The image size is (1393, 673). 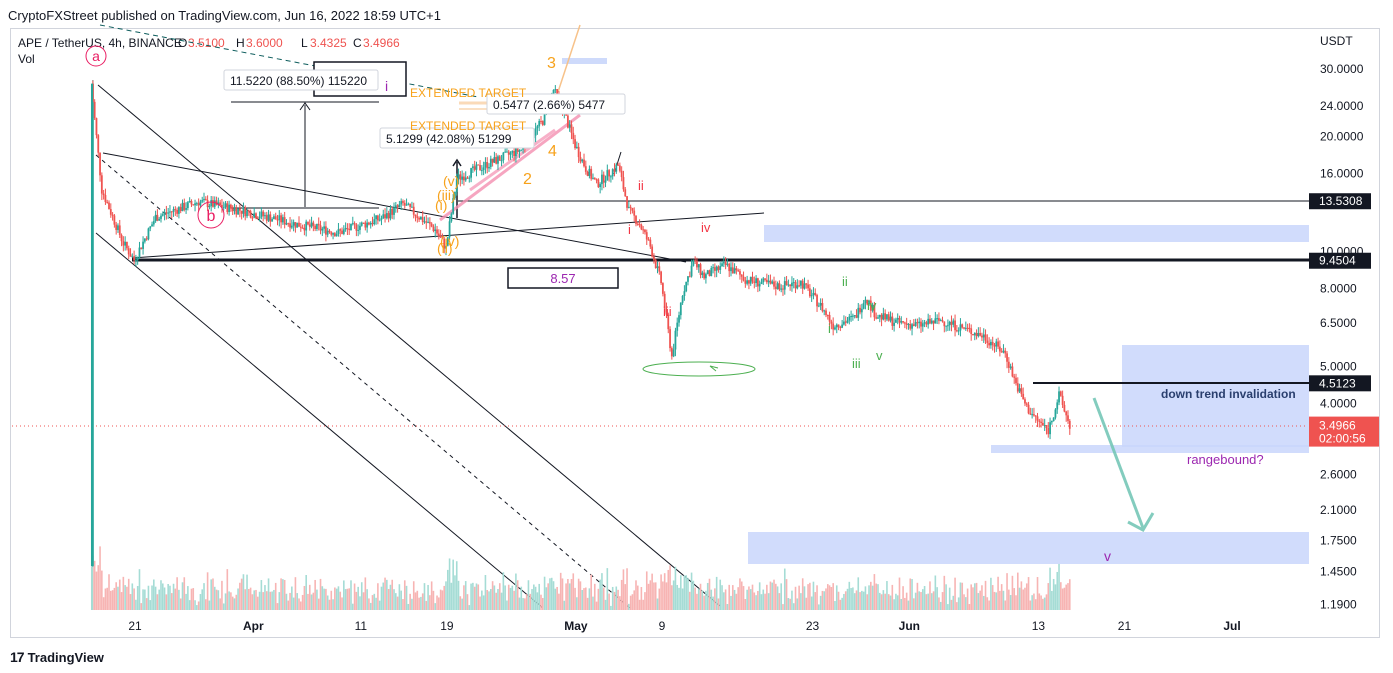 I want to click on tradingview-mark-icon: 17, so click(x=17, y=657).